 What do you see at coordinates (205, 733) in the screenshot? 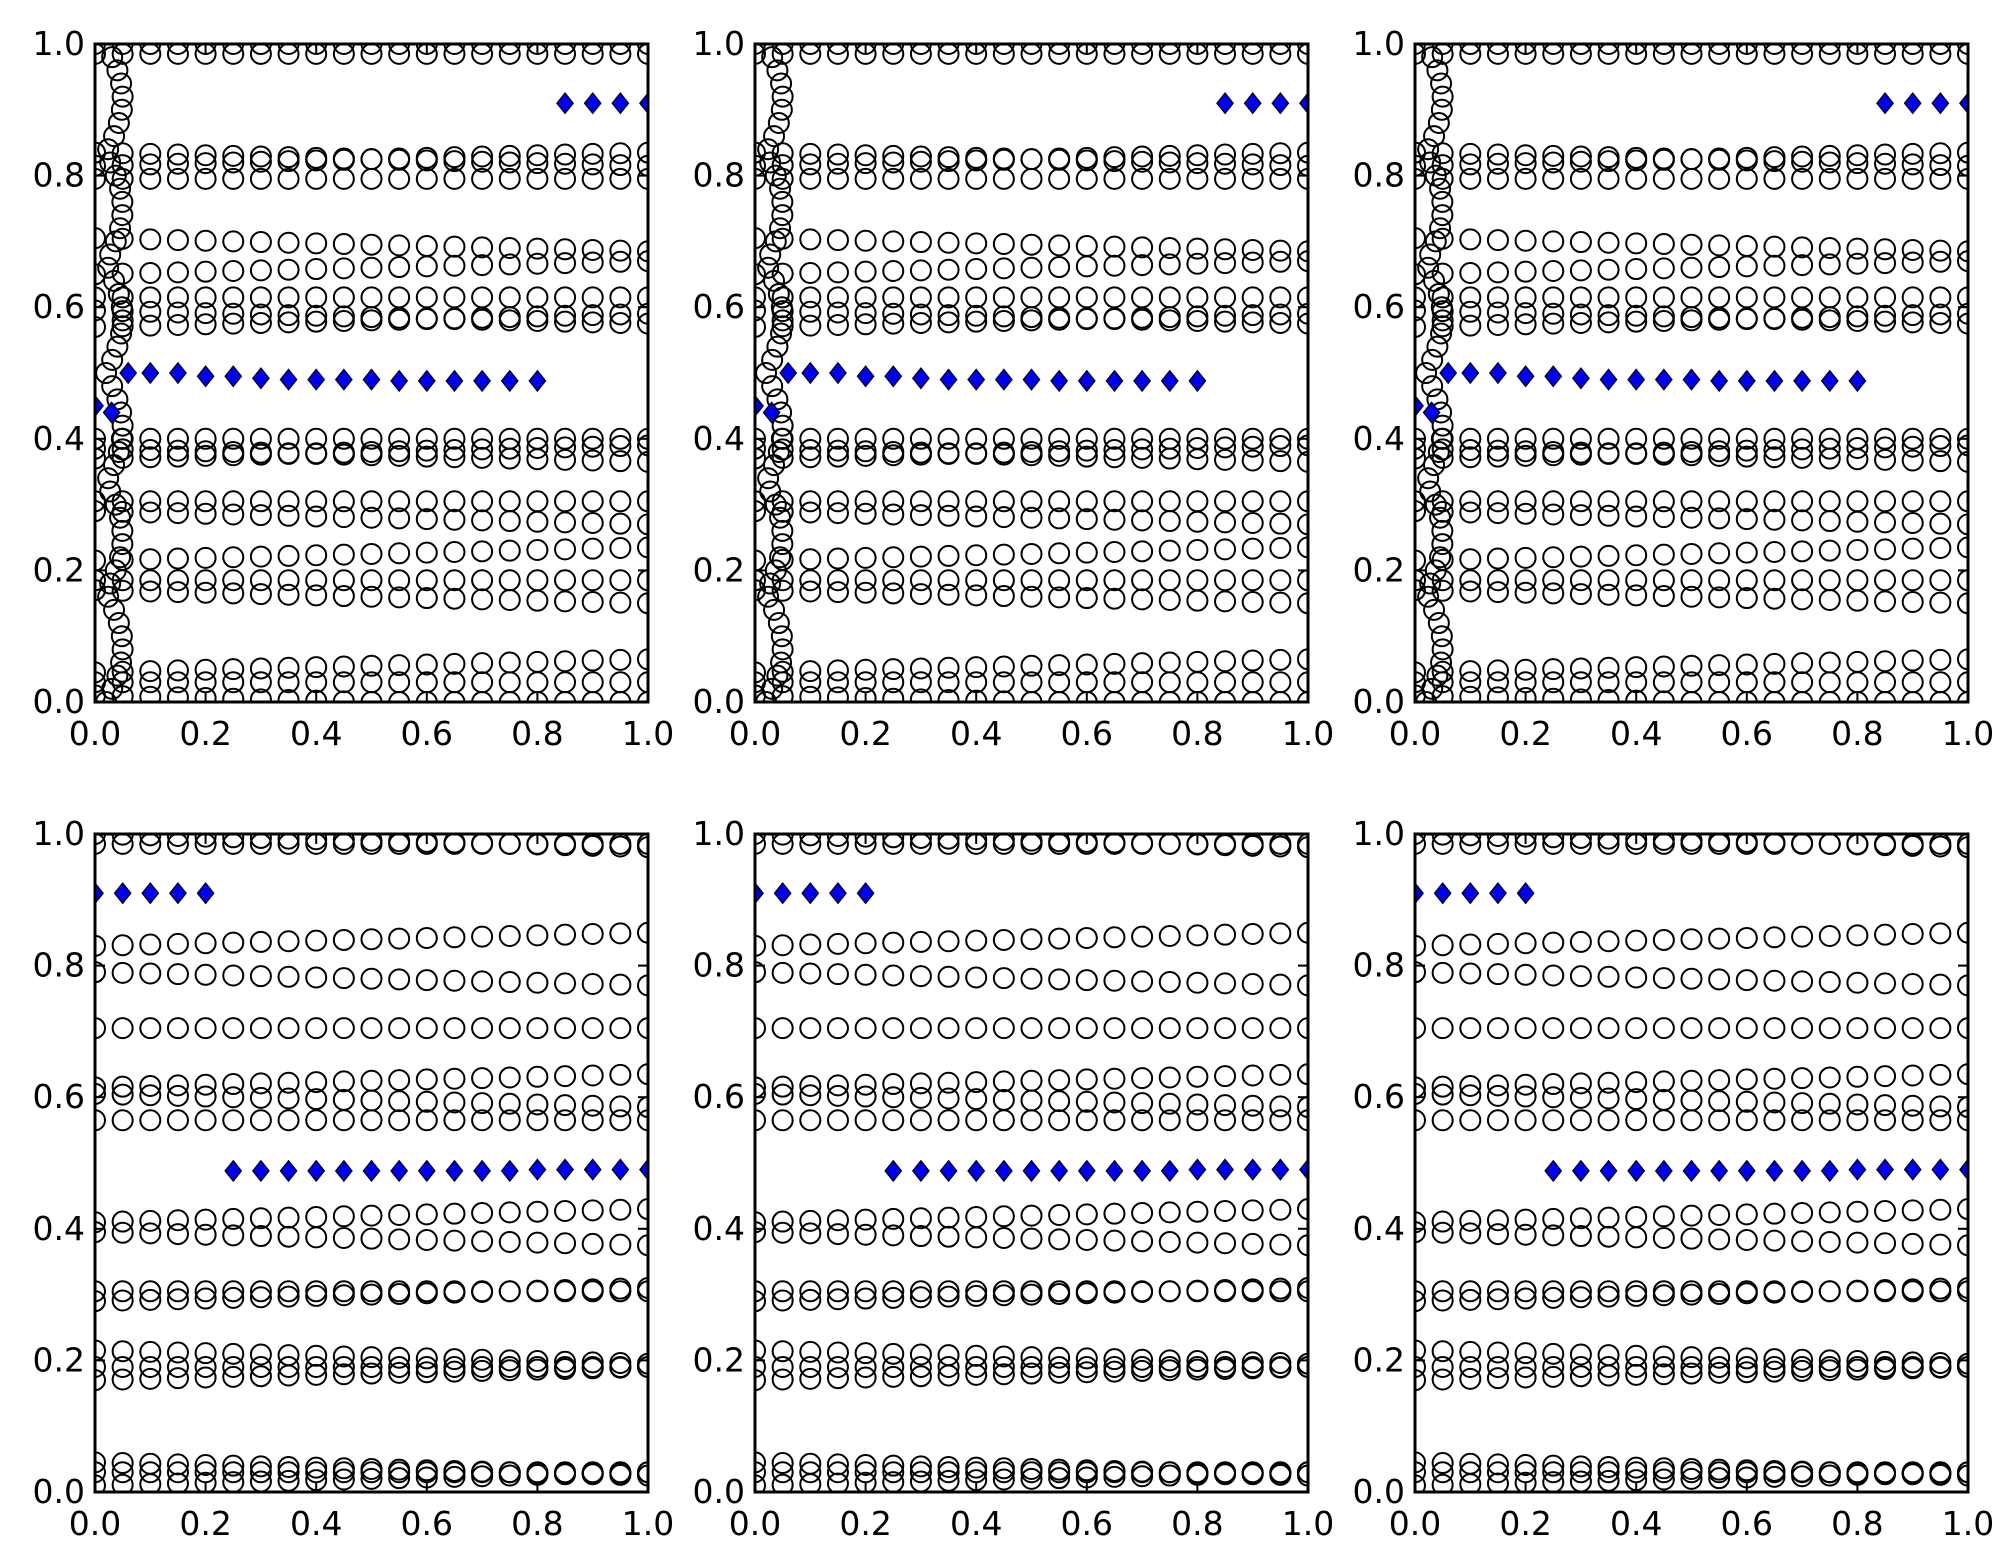
I see `x-tick-label: 0.2` at bounding box center [205, 733].